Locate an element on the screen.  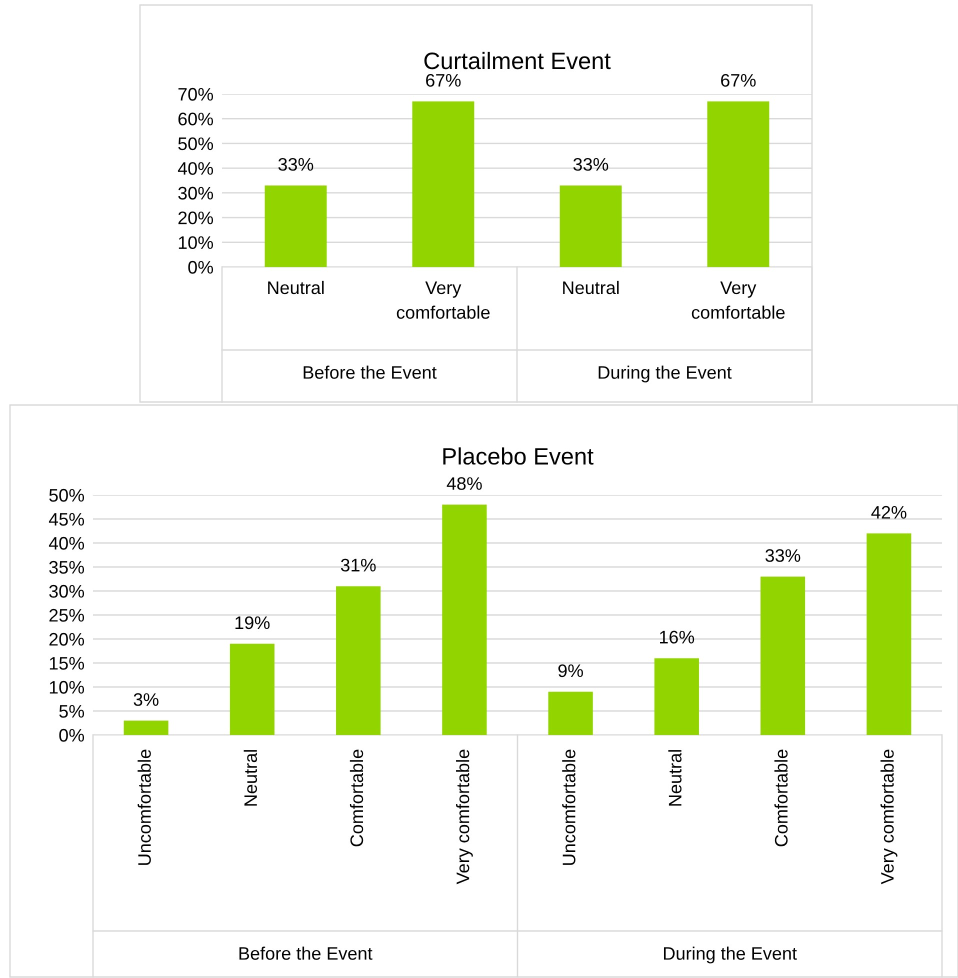
y-tick-label: 45% is located at coordinates (66, 519).